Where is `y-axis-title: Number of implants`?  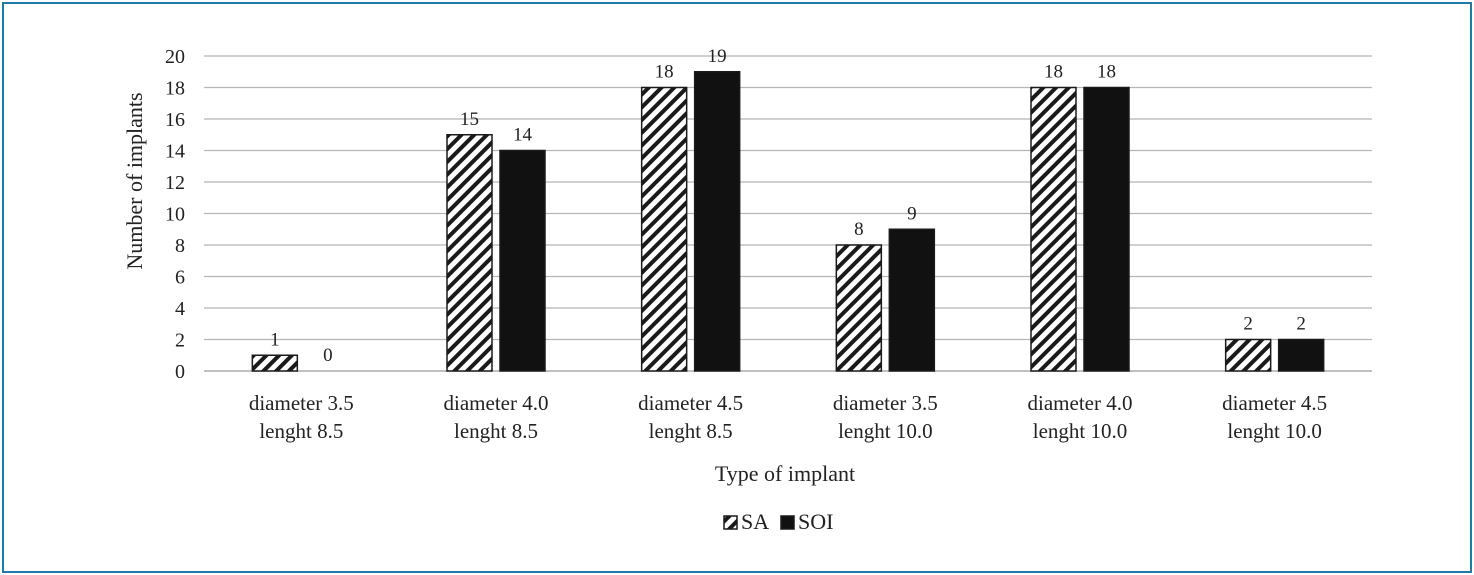
y-axis-title: Number of implants is located at coordinates (134, 180).